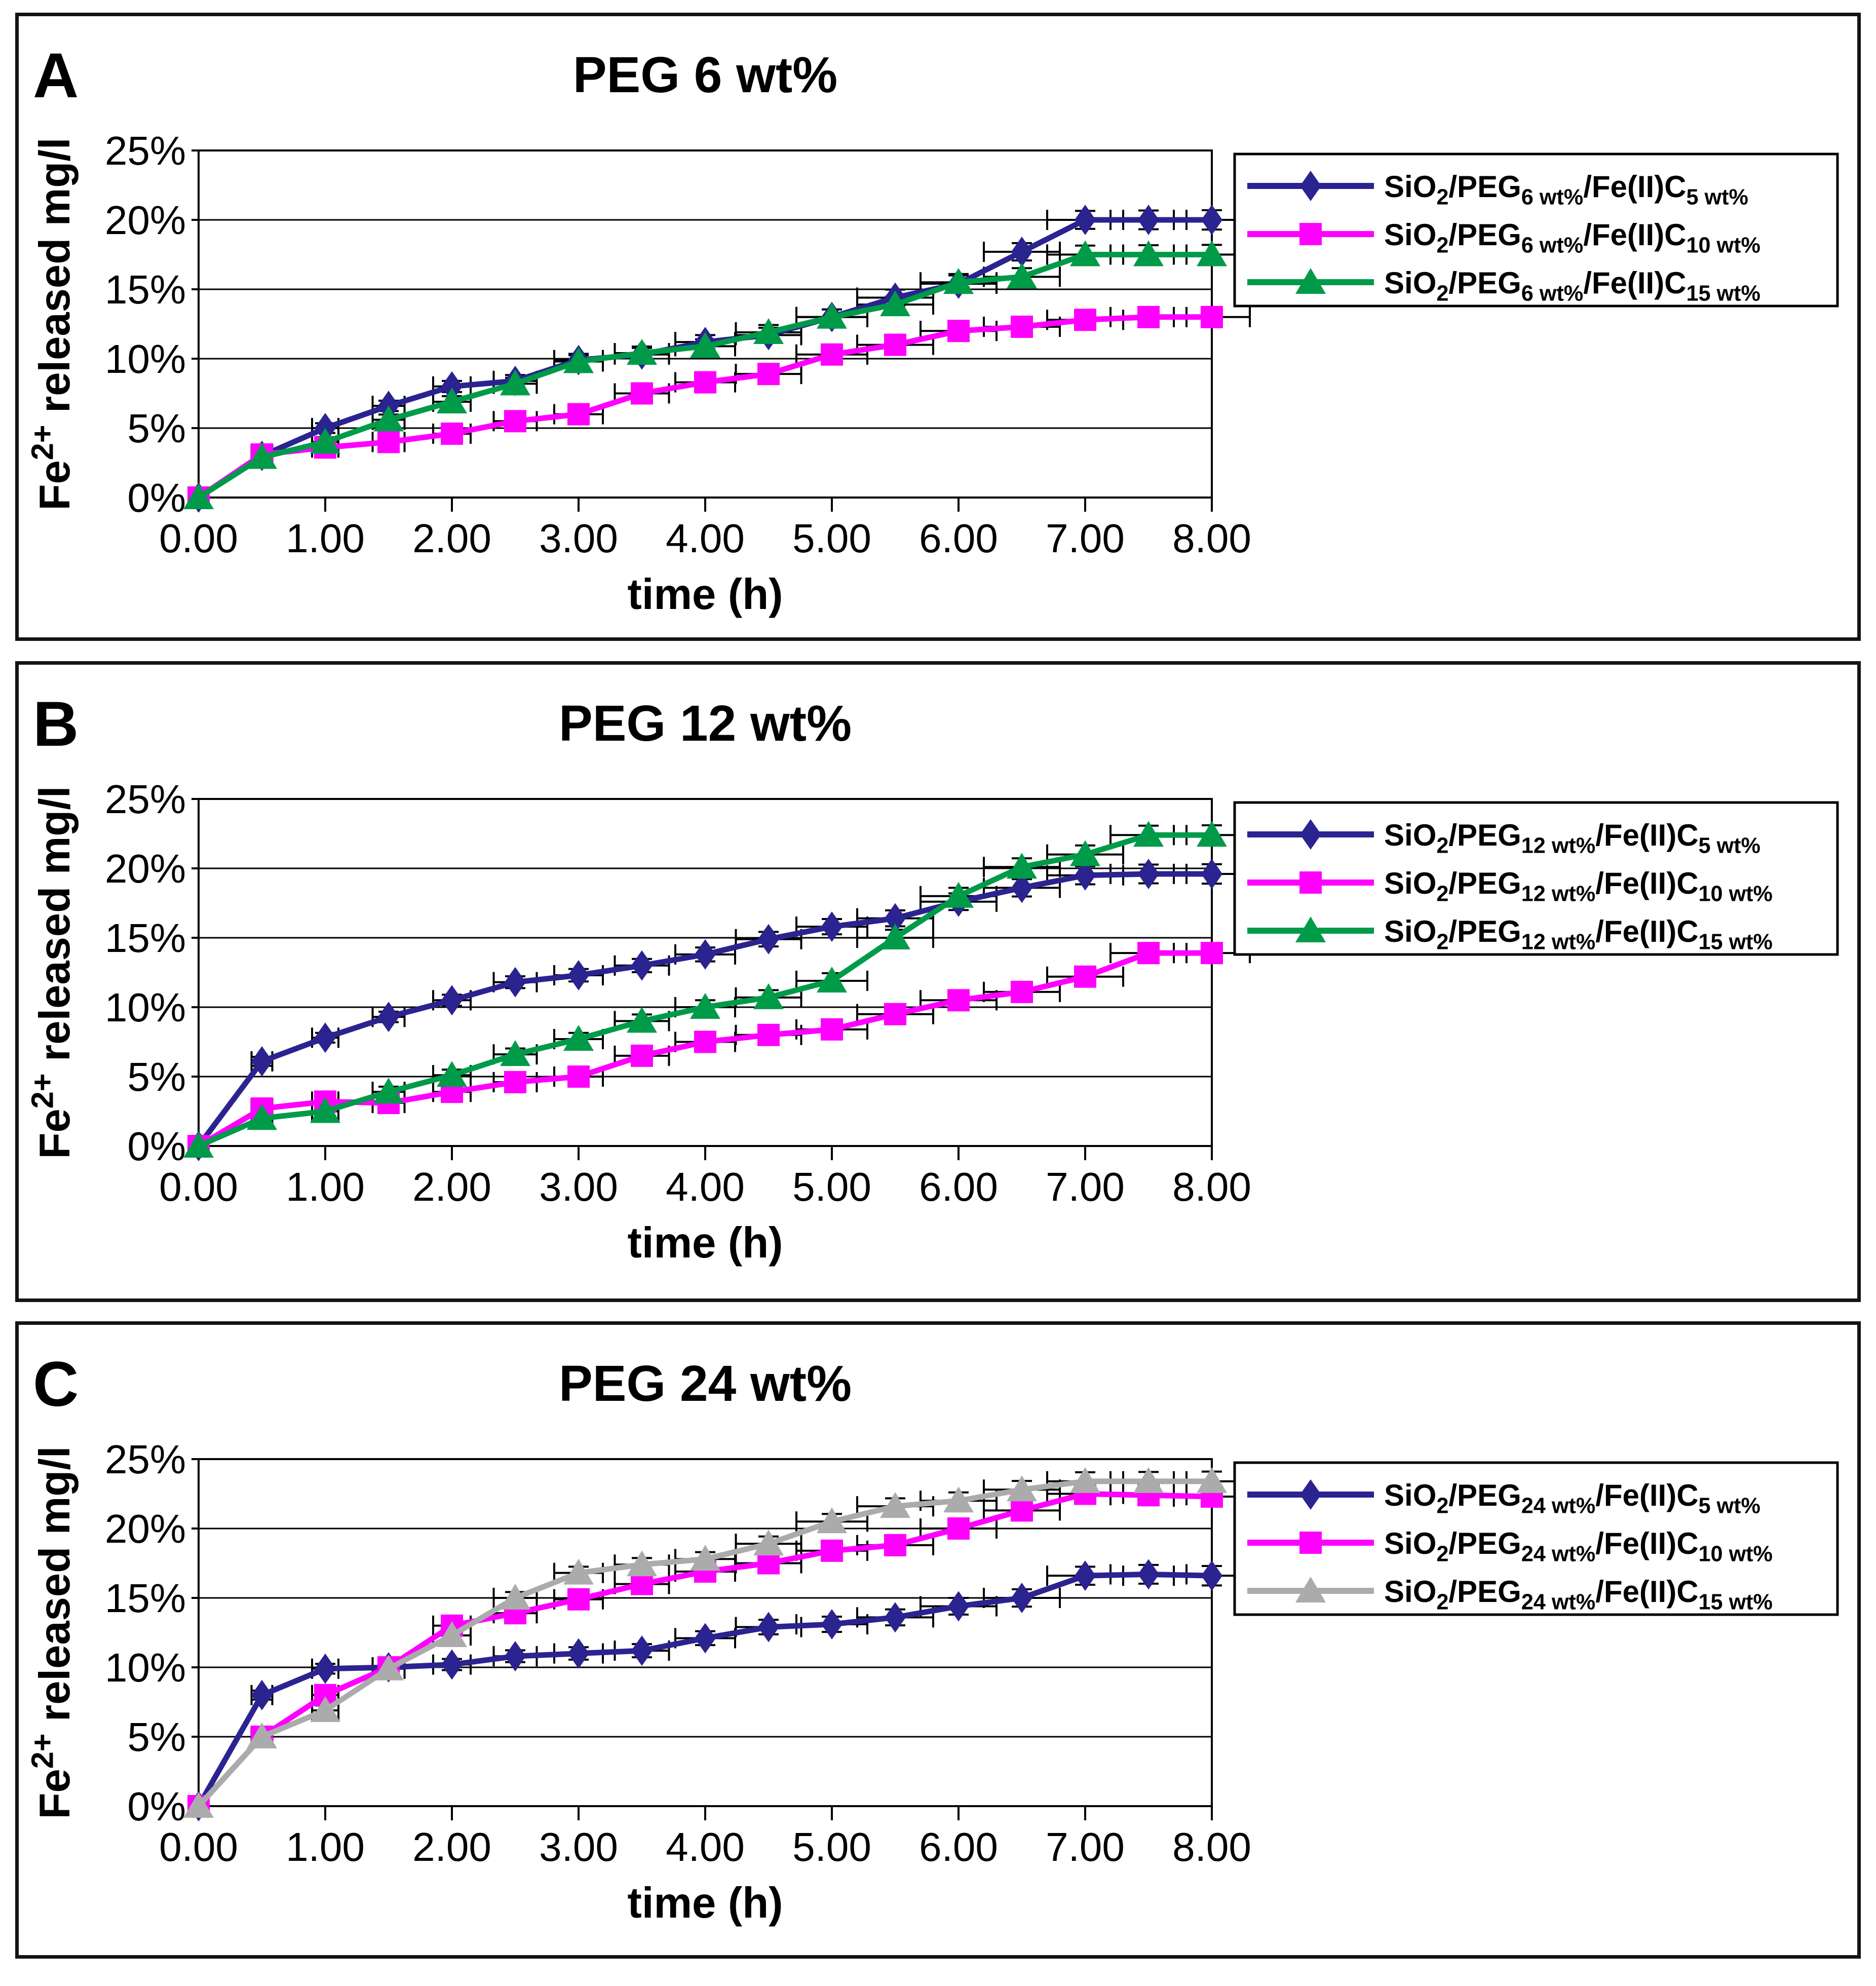 The image size is (1876, 1986). What do you see at coordinates (145, 799) in the screenshot?
I see `y-tick-label: 25%` at bounding box center [145, 799].